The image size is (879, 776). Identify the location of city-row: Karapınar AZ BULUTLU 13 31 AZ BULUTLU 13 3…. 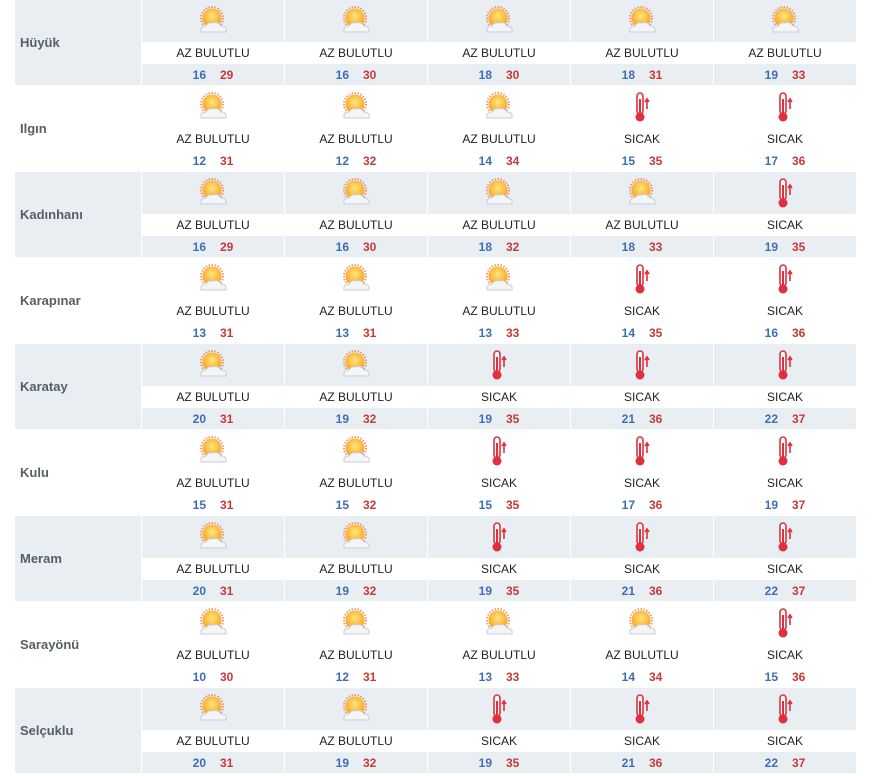
(437, 300).